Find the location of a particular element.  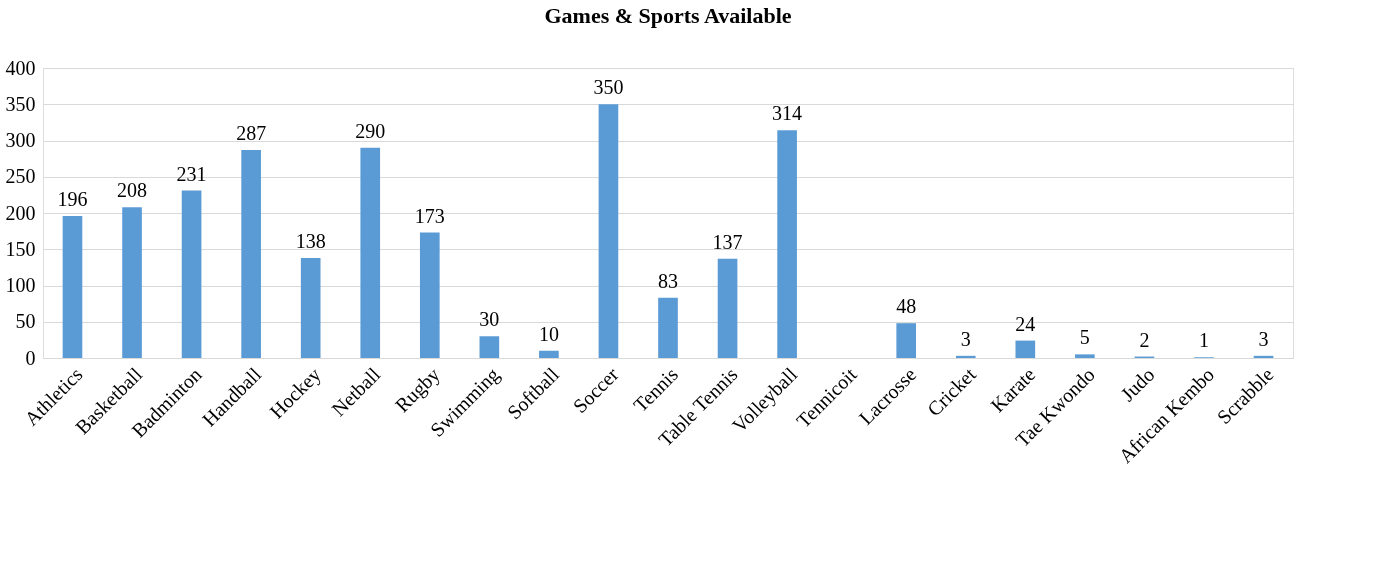

y-tick-label: 0 is located at coordinates (30, 357).